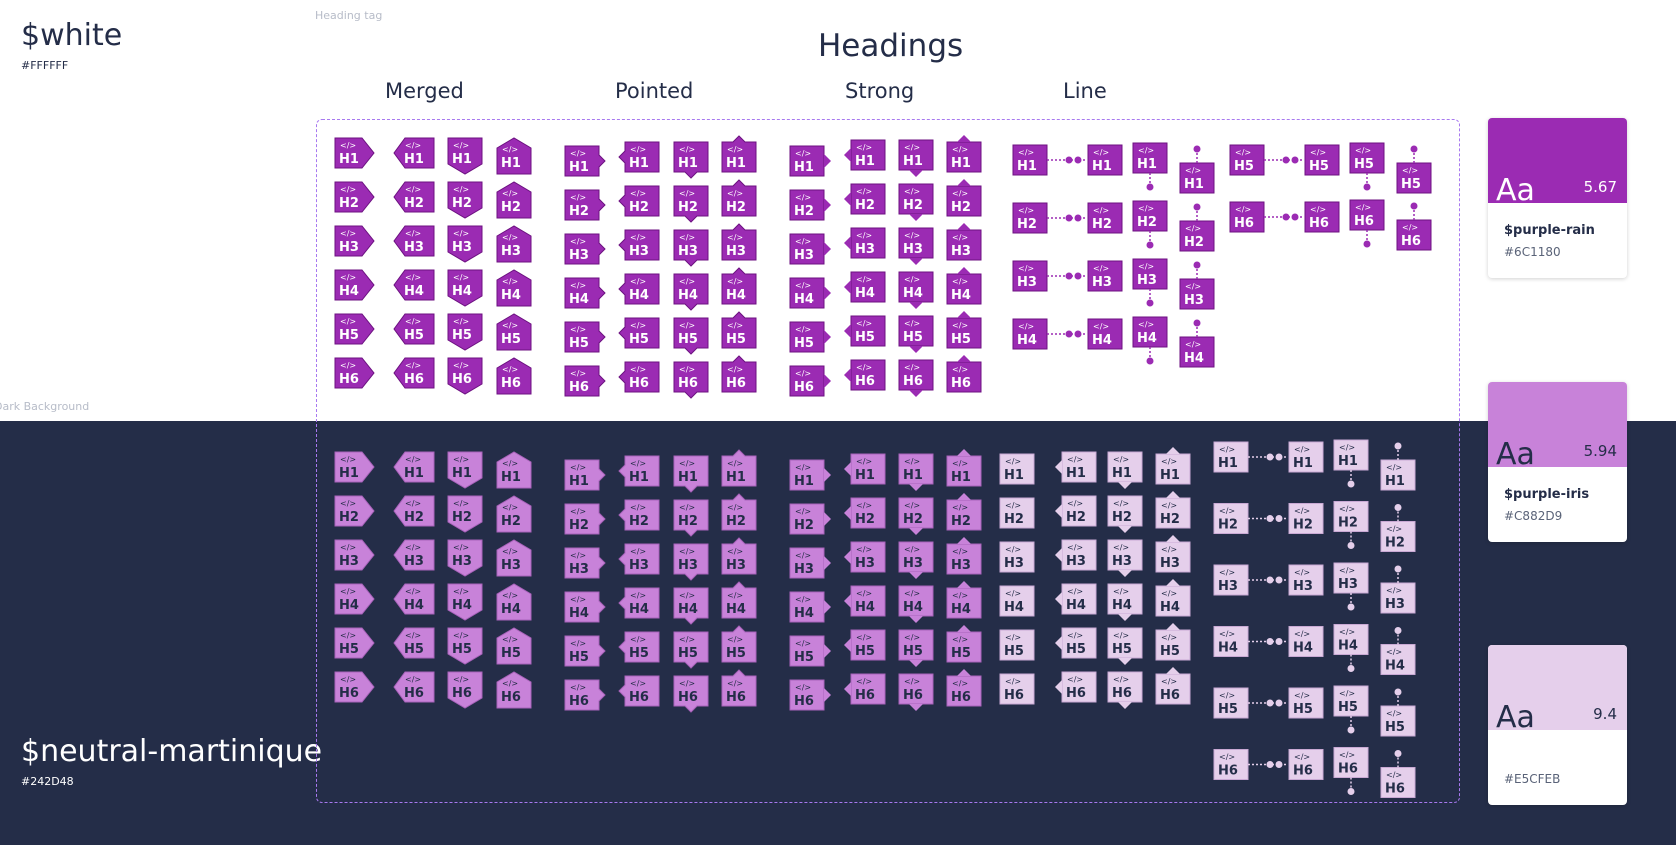 This screenshot has height=845, width=1676. What do you see at coordinates (1532, 252) in the screenshot?
I see `swatch-hex: #6C1180` at bounding box center [1532, 252].